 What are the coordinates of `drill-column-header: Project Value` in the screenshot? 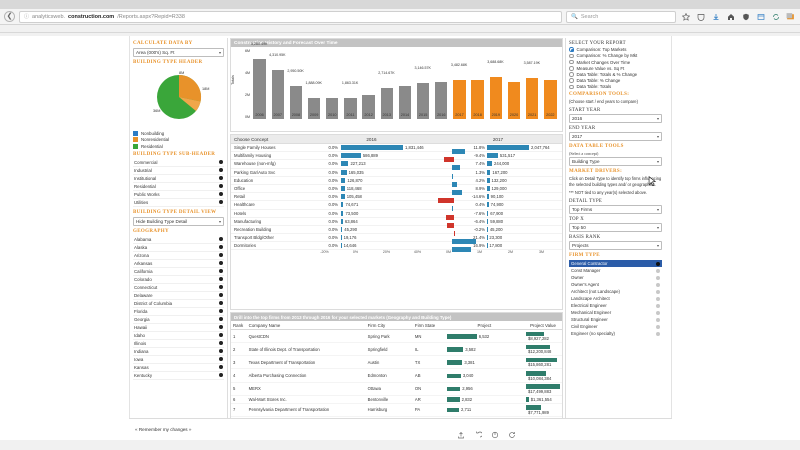 It's located at (543, 325).